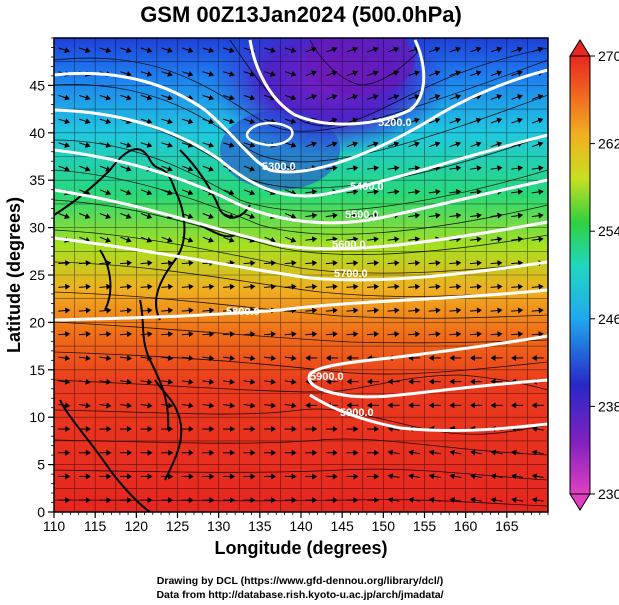 Image resolution: width=619 pixels, height=605 pixels. I want to click on y-tick-label: 25, so click(37, 275).